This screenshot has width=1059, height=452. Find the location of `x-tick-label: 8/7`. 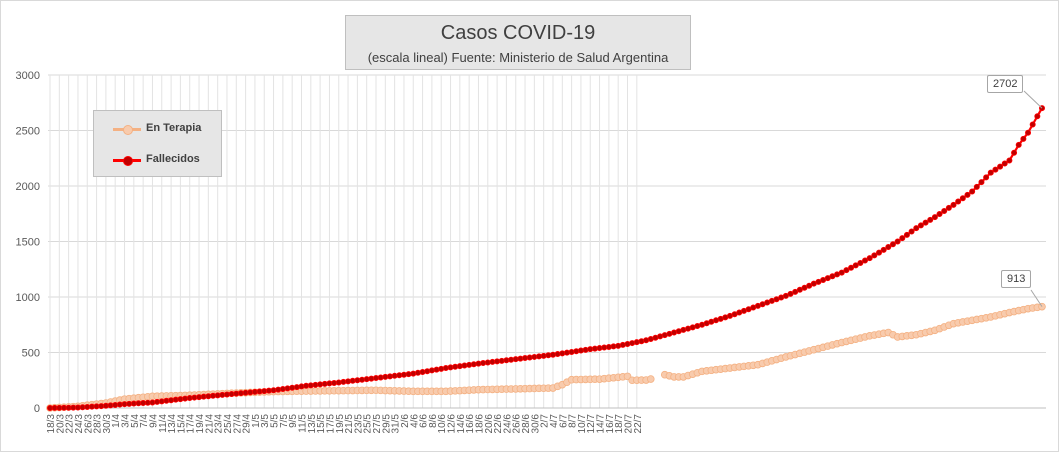

x-tick-label: 8/7 is located at coordinates (573, 421).